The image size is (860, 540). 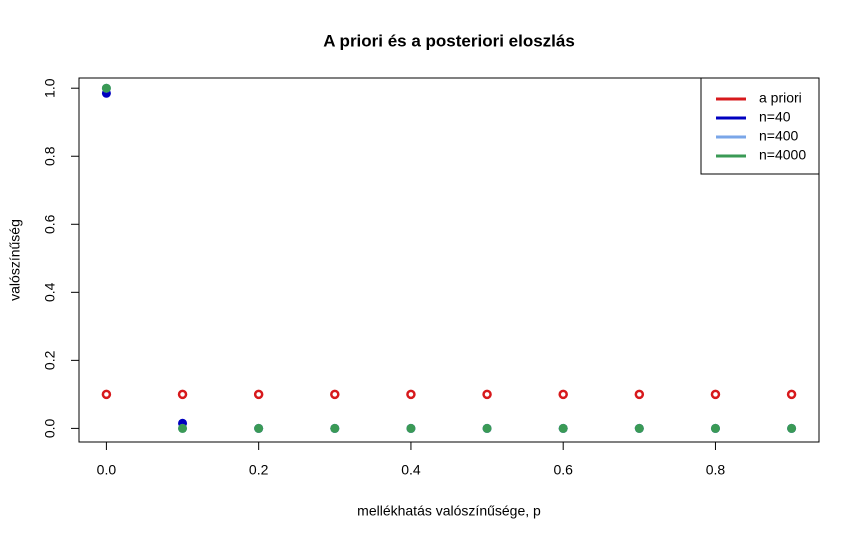 What do you see at coordinates (50, 292) in the screenshot?
I see `y-tick-label: 0.4` at bounding box center [50, 292].